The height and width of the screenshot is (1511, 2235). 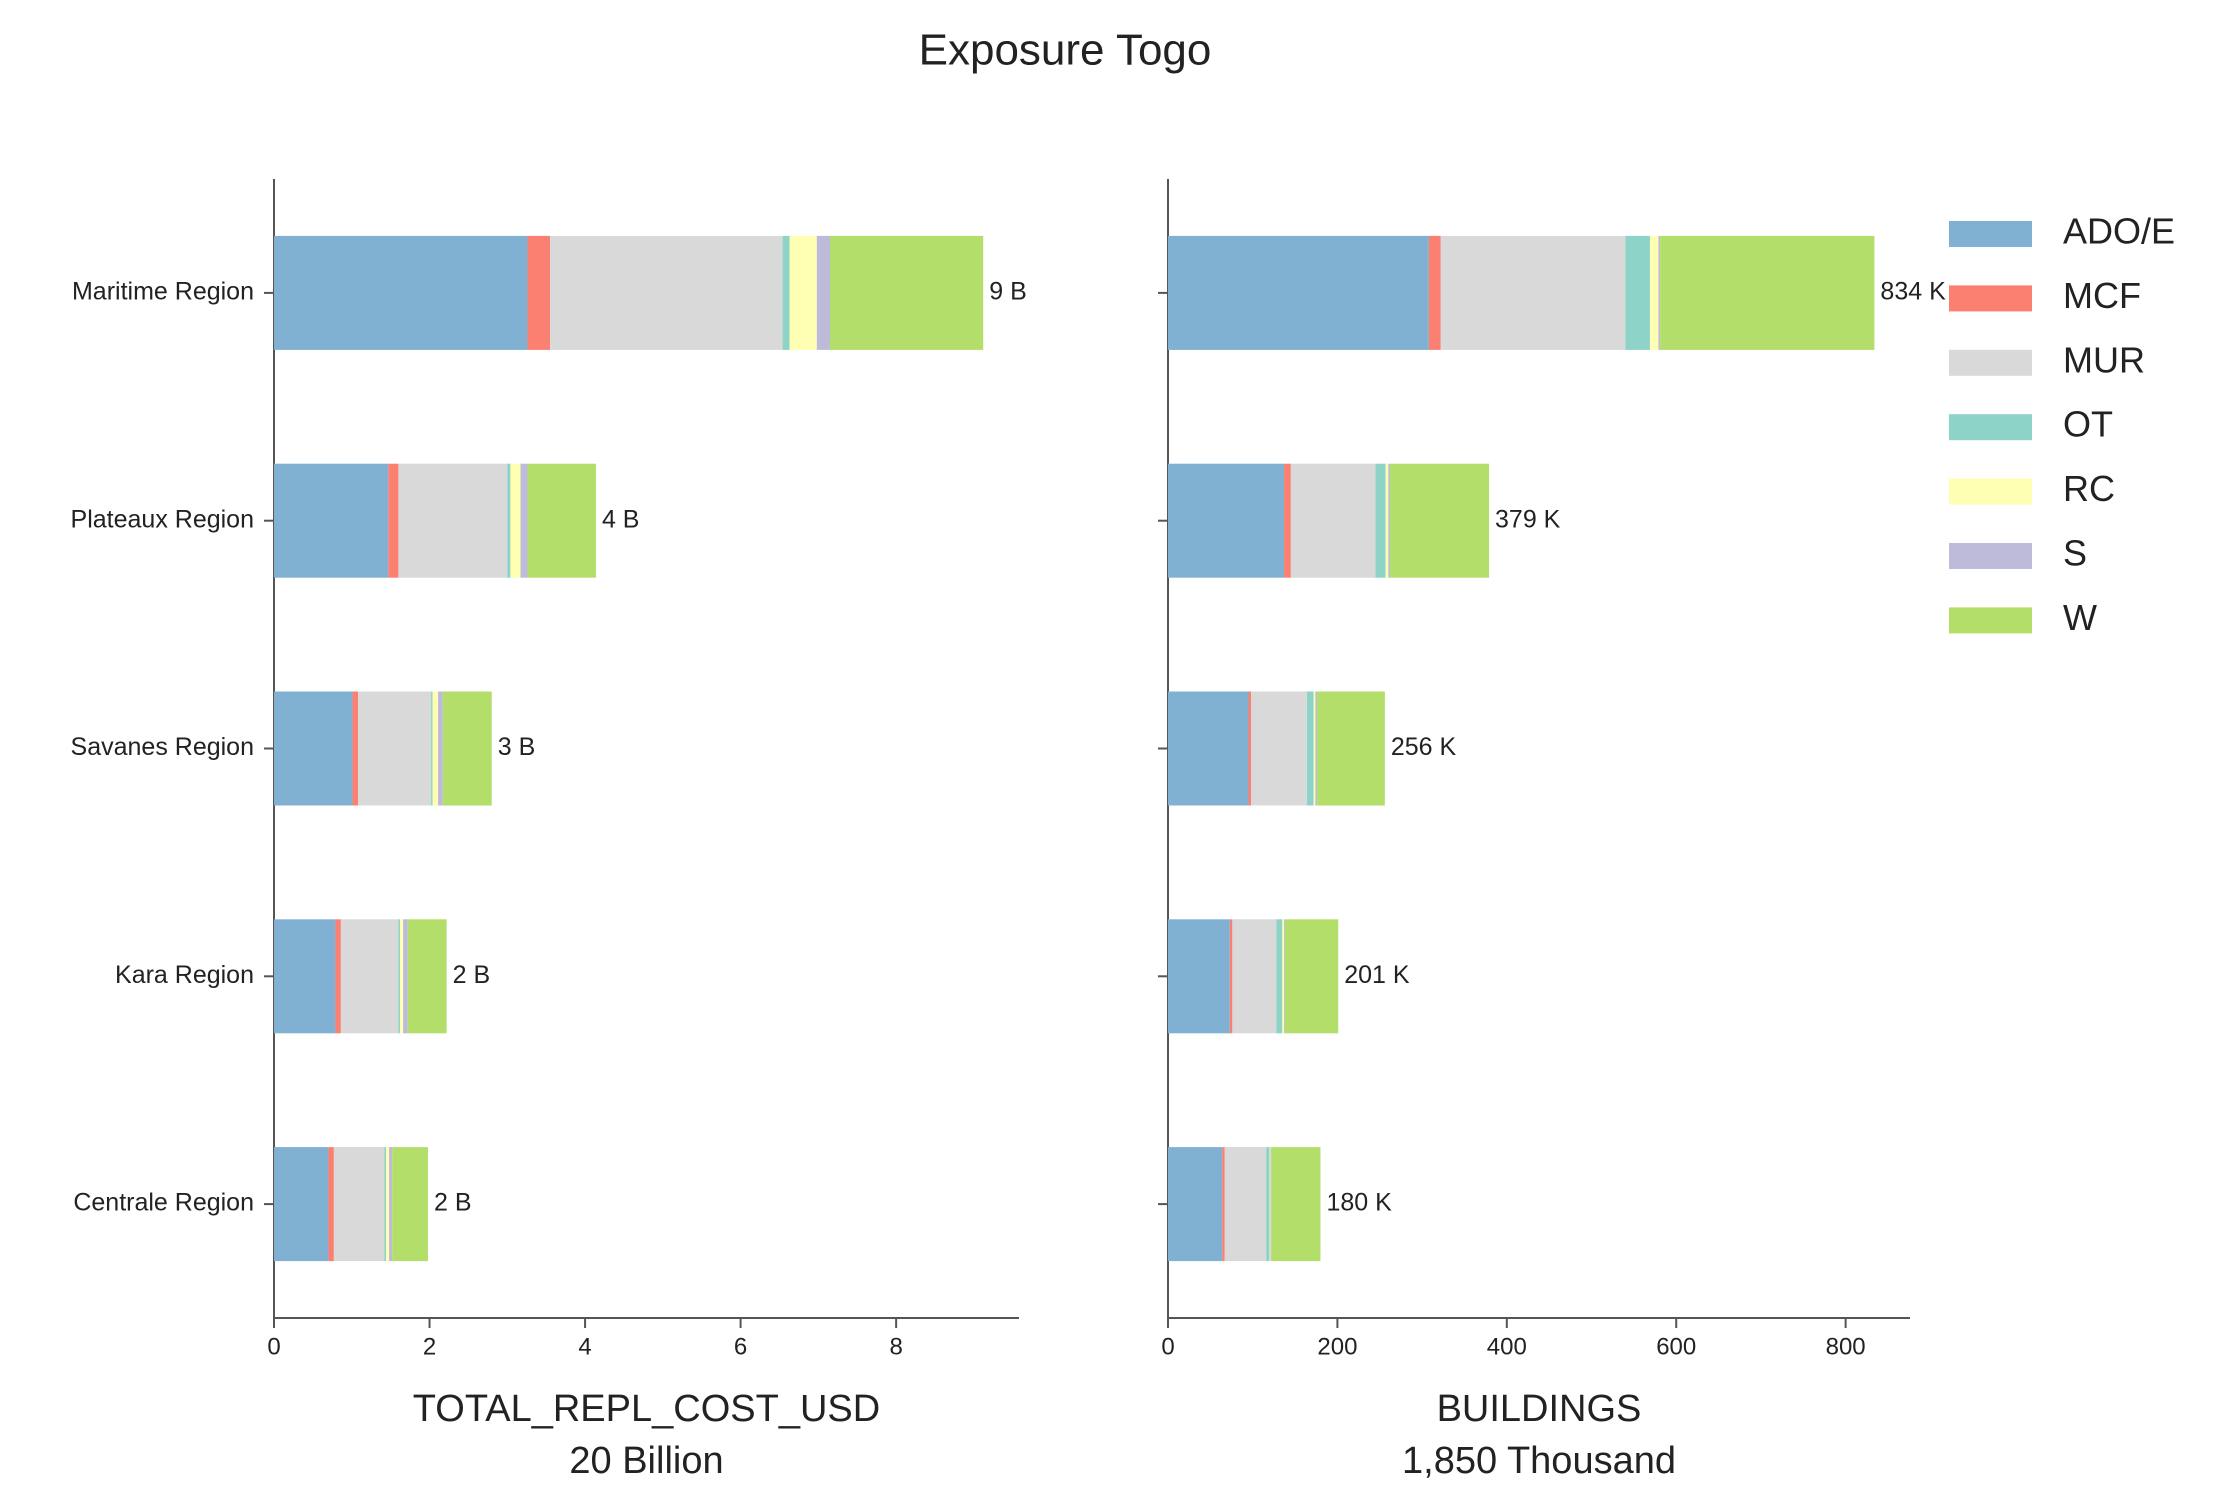 What do you see at coordinates (1337, 1346) in the screenshot?
I see `x-tick-label: 200` at bounding box center [1337, 1346].